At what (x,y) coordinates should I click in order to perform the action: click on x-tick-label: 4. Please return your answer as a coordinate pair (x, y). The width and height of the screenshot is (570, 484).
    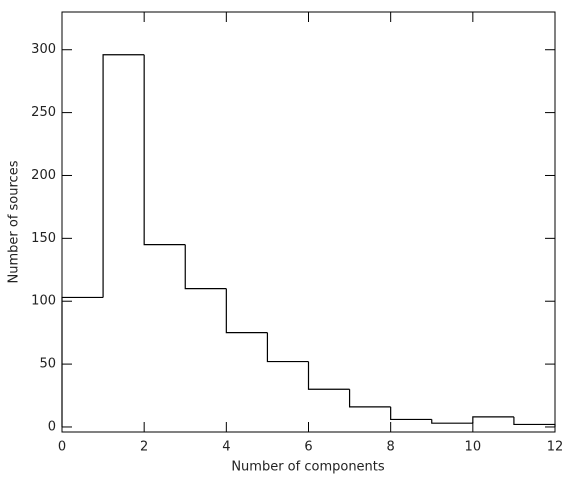
    Looking at the image, I should click on (226, 447).